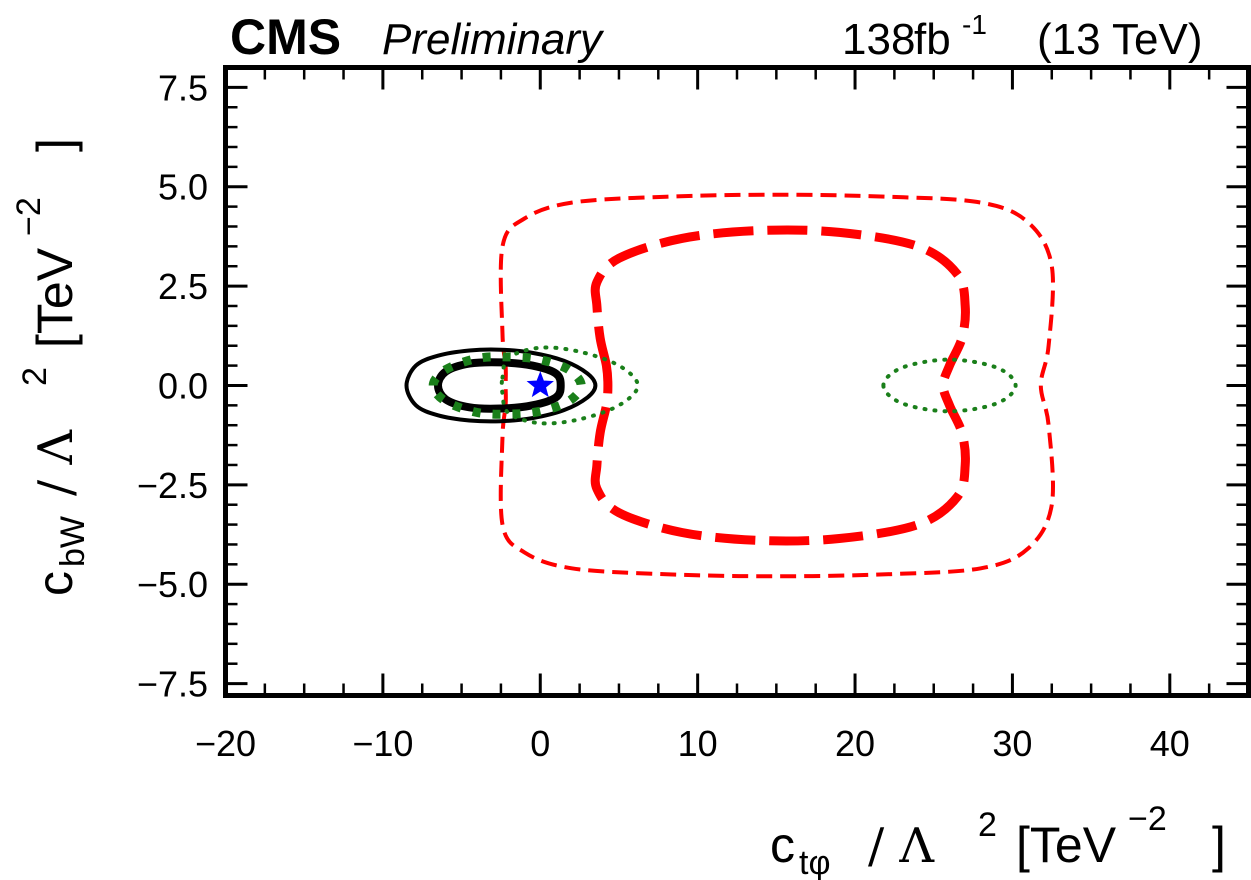  What do you see at coordinates (56, 462) in the screenshot?
I see `y-label-rest: / Λ` at bounding box center [56, 462].